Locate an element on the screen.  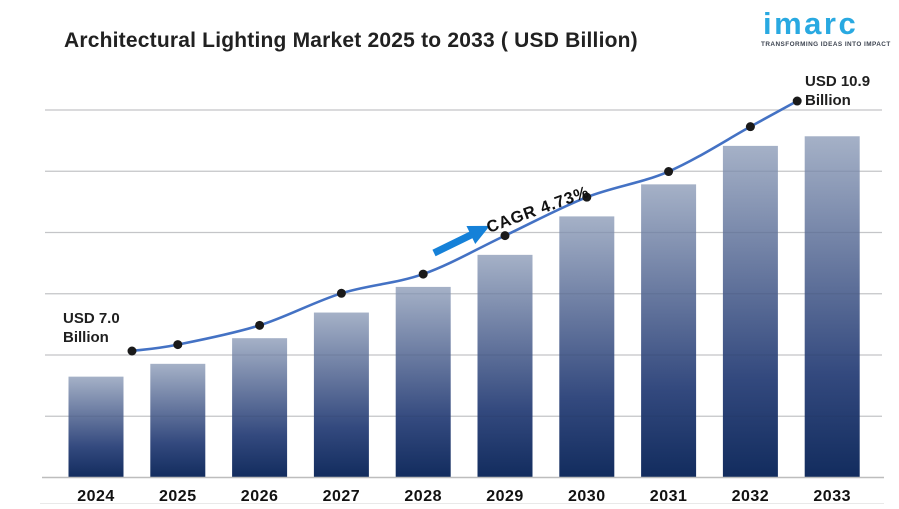
bar-2025 is located at coordinates (178, 420).